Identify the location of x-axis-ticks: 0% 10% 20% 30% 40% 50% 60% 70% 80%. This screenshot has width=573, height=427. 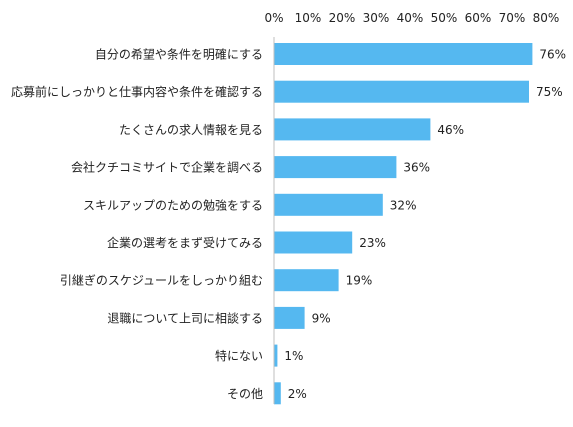
(411, 18).